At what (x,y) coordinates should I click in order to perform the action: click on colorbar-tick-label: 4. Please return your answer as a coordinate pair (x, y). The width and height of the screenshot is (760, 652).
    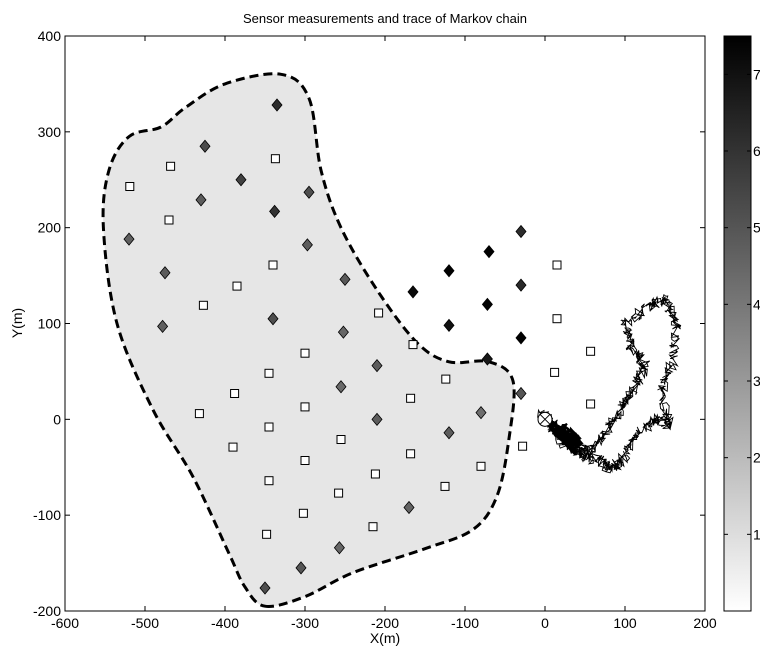
    Looking at the image, I should click on (756, 304).